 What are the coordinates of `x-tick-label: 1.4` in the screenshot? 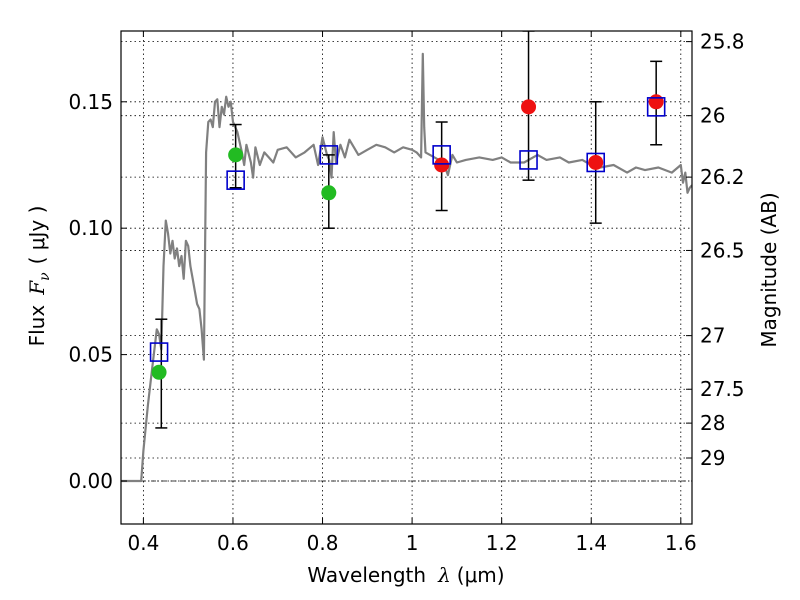 It's located at (591, 543).